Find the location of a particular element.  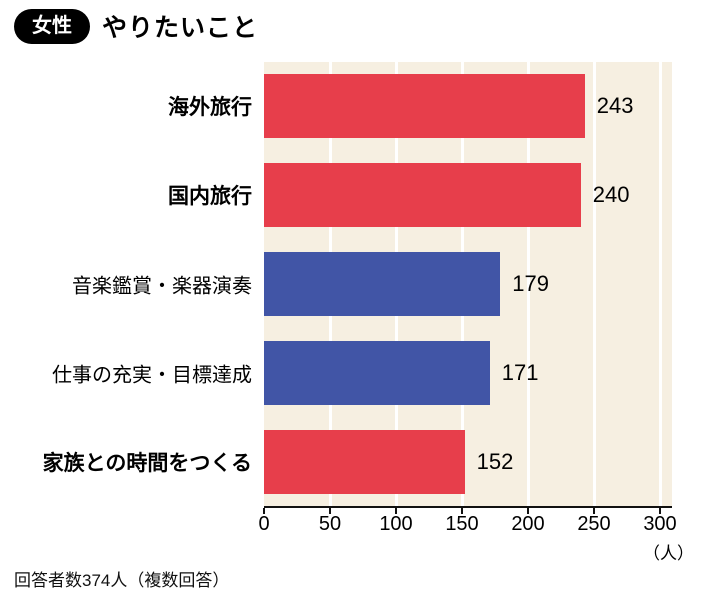

chart-title: やりたいこと is located at coordinates (180, 28).